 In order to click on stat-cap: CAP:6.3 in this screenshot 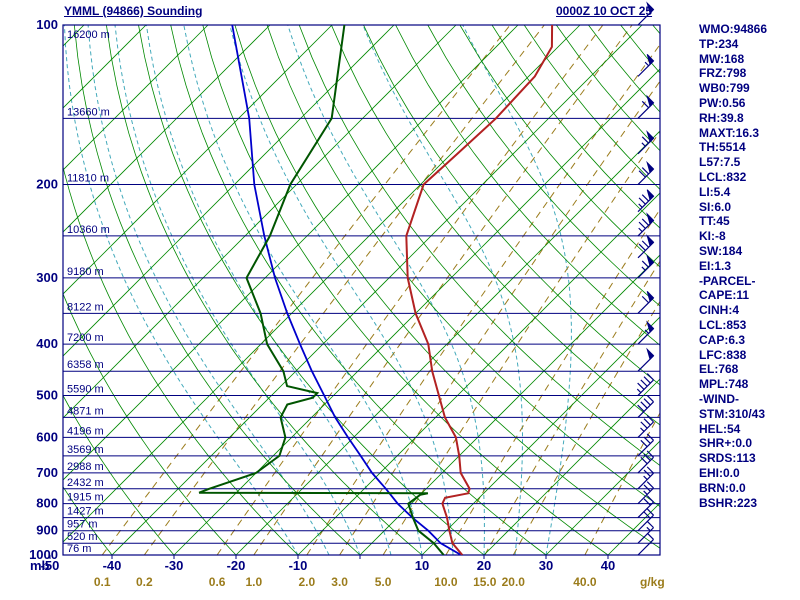, I will do `click(722, 339)`.